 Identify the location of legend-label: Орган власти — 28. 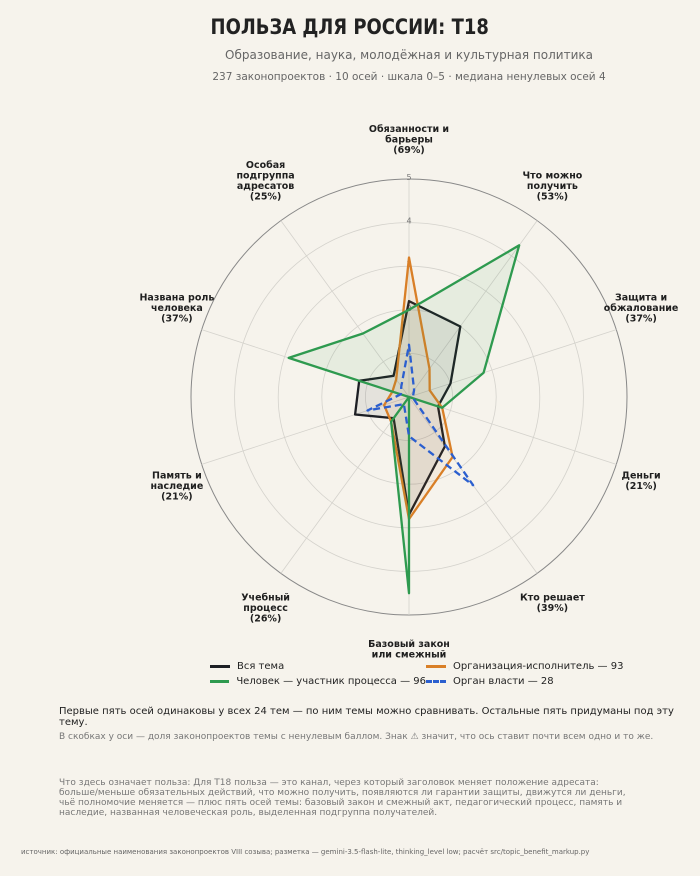
(503, 681).